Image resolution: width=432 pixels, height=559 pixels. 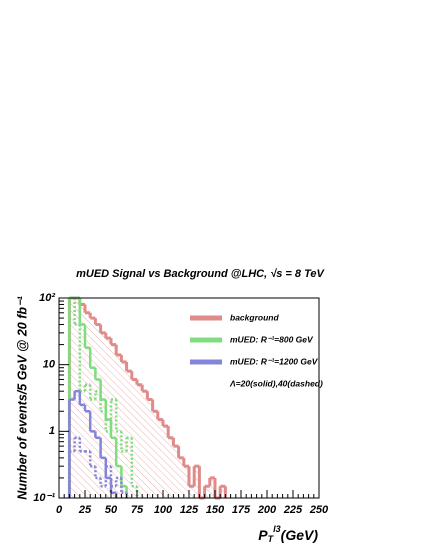 I want to click on y-tick-label: 1, so click(x=52, y=431).